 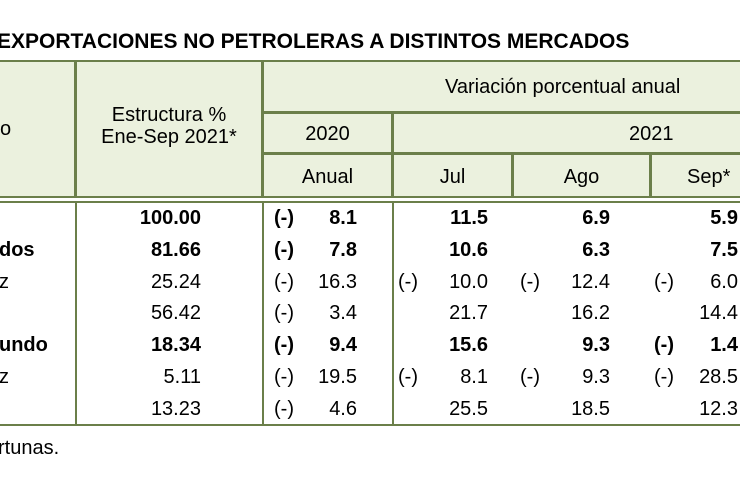 What do you see at coordinates (718, 313) in the screenshot?
I see `cell-value: 14.4` at bounding box center [718, 313].